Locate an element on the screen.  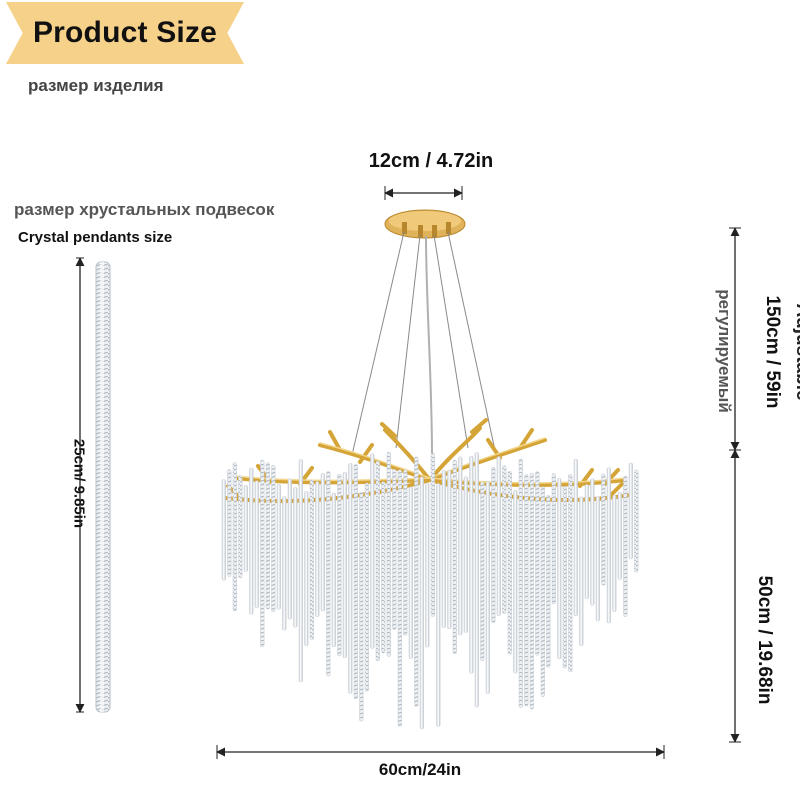
cable-dimension-line is located at coordinates (735, 339).